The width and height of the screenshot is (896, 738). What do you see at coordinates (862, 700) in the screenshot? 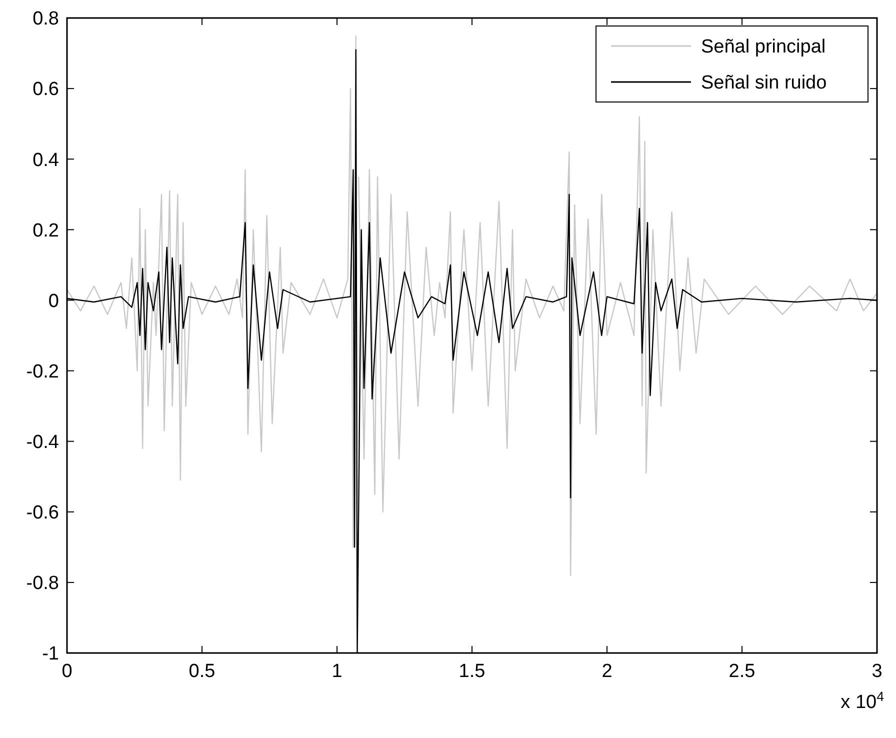
I see `text: x 10$^{4}$` at bounding box center [862, 700].